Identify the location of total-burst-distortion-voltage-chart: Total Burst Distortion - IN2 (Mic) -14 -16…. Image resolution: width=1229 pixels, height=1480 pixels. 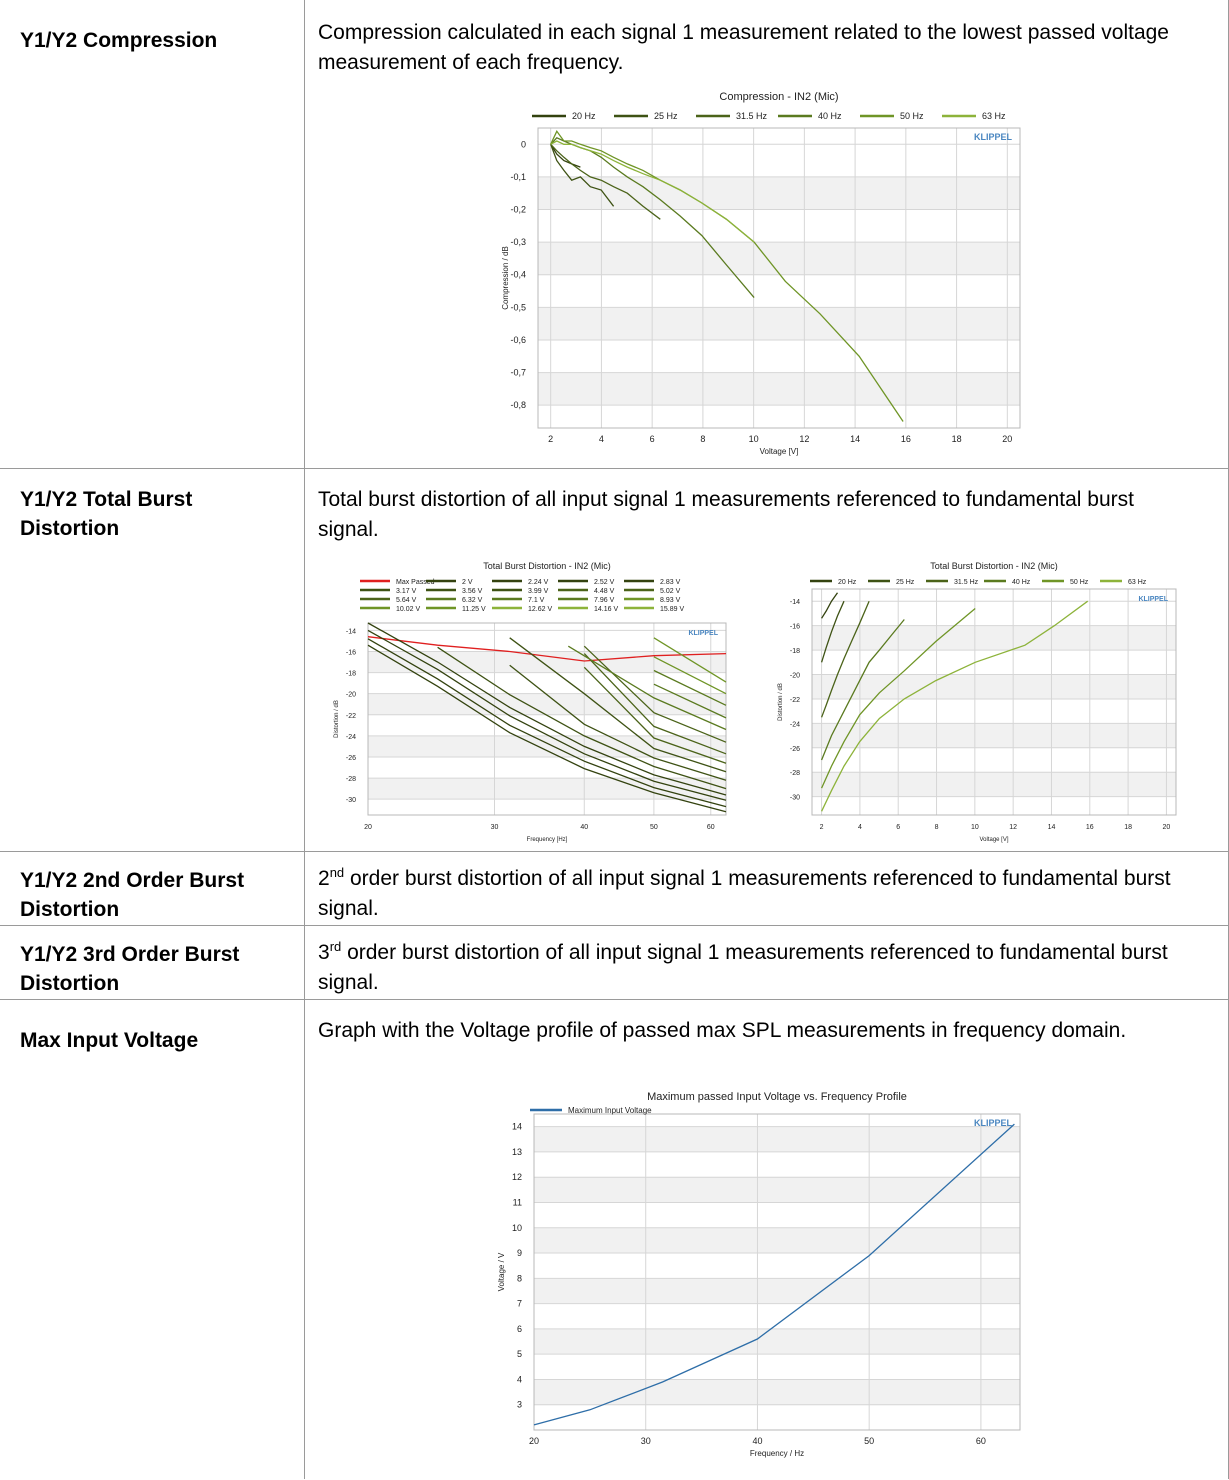
(977, 702).